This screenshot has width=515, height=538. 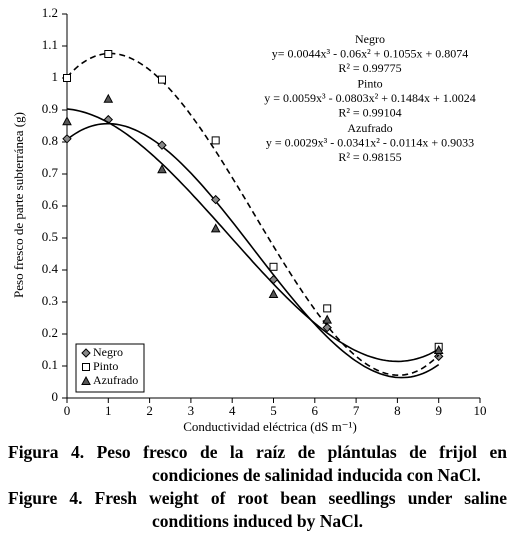 What do you see at coordinates (50, 12) in the screenshot?
I see `y-tick-label: 1.2` at bounding box center [50, 12].